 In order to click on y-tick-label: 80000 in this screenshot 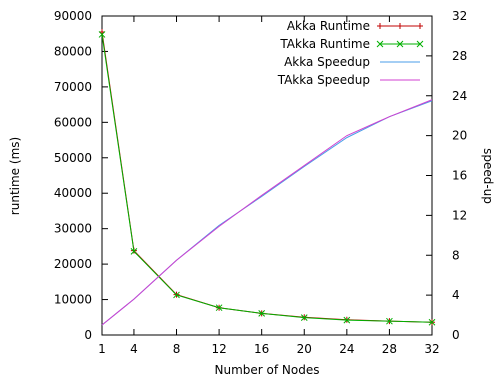, I will do `click(73, 51)`.